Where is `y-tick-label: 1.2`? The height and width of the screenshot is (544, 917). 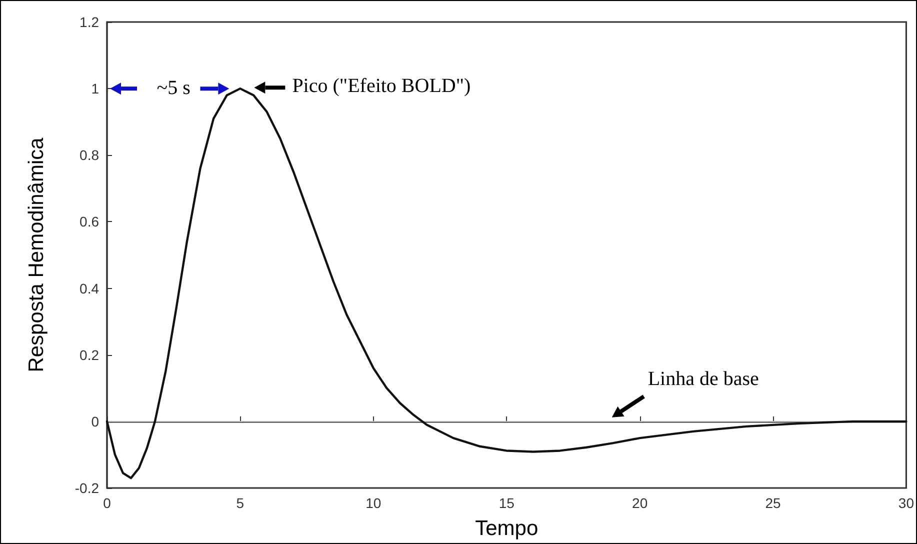
y-tick-label: 1.2 is located at coordinates (90, 22).